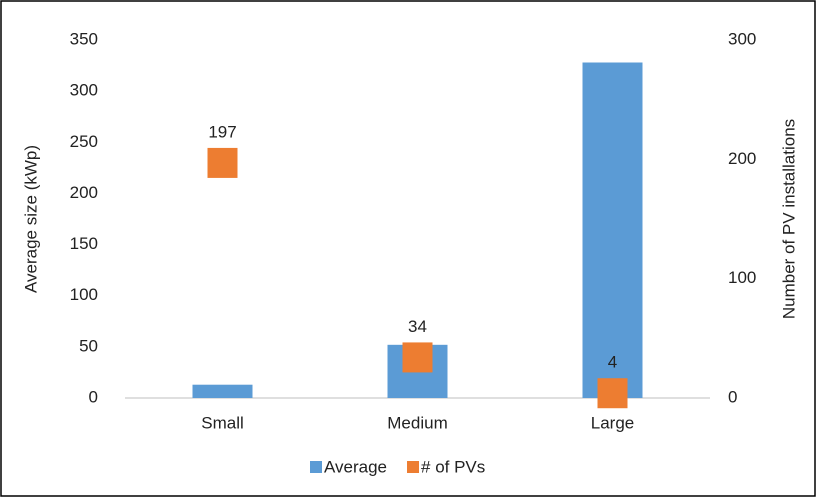 This screenshot has width=816, height=497. Describe the element at coordinates (84, 192) in the screenshot. I see `y-tick-label: 200` at that location.